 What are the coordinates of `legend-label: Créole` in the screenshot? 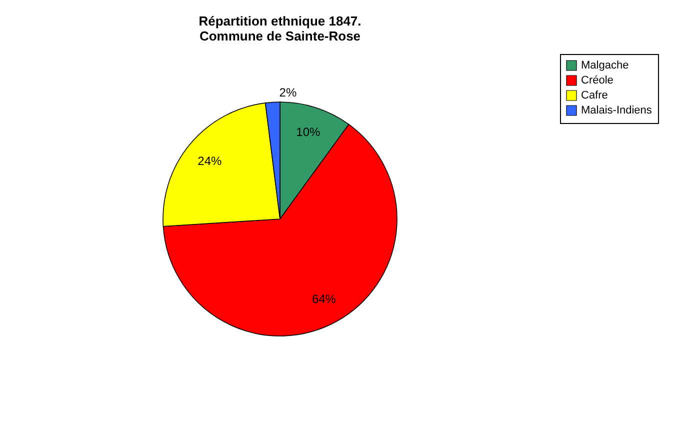 It's located at (597, 80).